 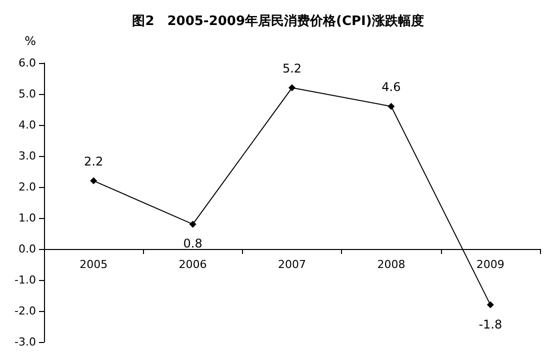 I want to click on y-tick-label: 5.0, so click(x=27, y=94).